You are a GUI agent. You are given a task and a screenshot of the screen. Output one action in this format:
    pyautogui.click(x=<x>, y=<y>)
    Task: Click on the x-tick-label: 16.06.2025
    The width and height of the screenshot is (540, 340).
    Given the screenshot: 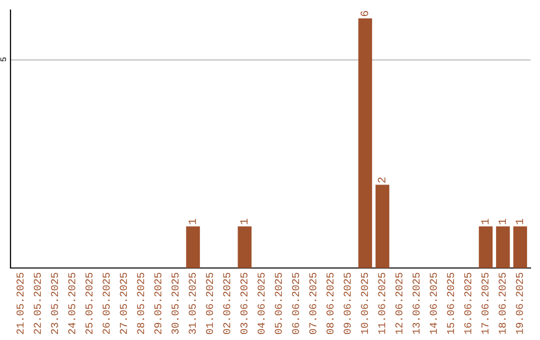 What is the action you would take?
    pyautogui.click(x=468, y=303)
    